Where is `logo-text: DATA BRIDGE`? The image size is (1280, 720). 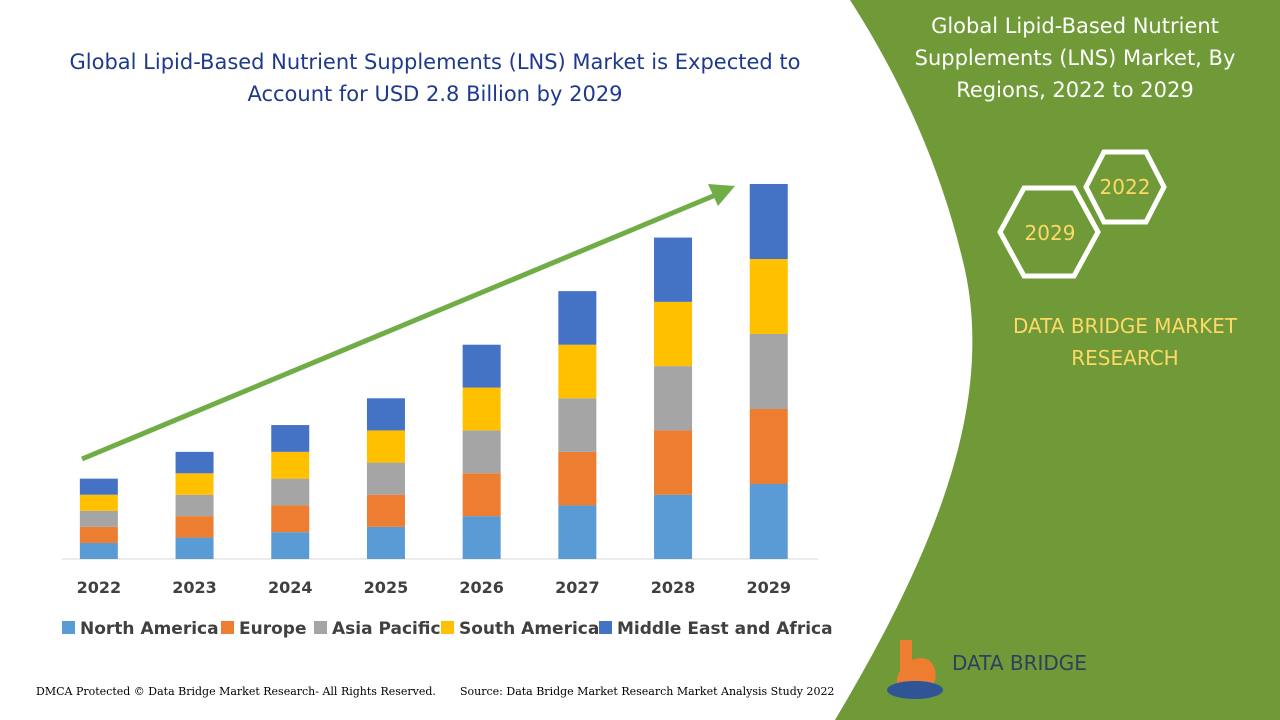 logo-text: DATA BRIDGE is located at coordinates (1019, 663).